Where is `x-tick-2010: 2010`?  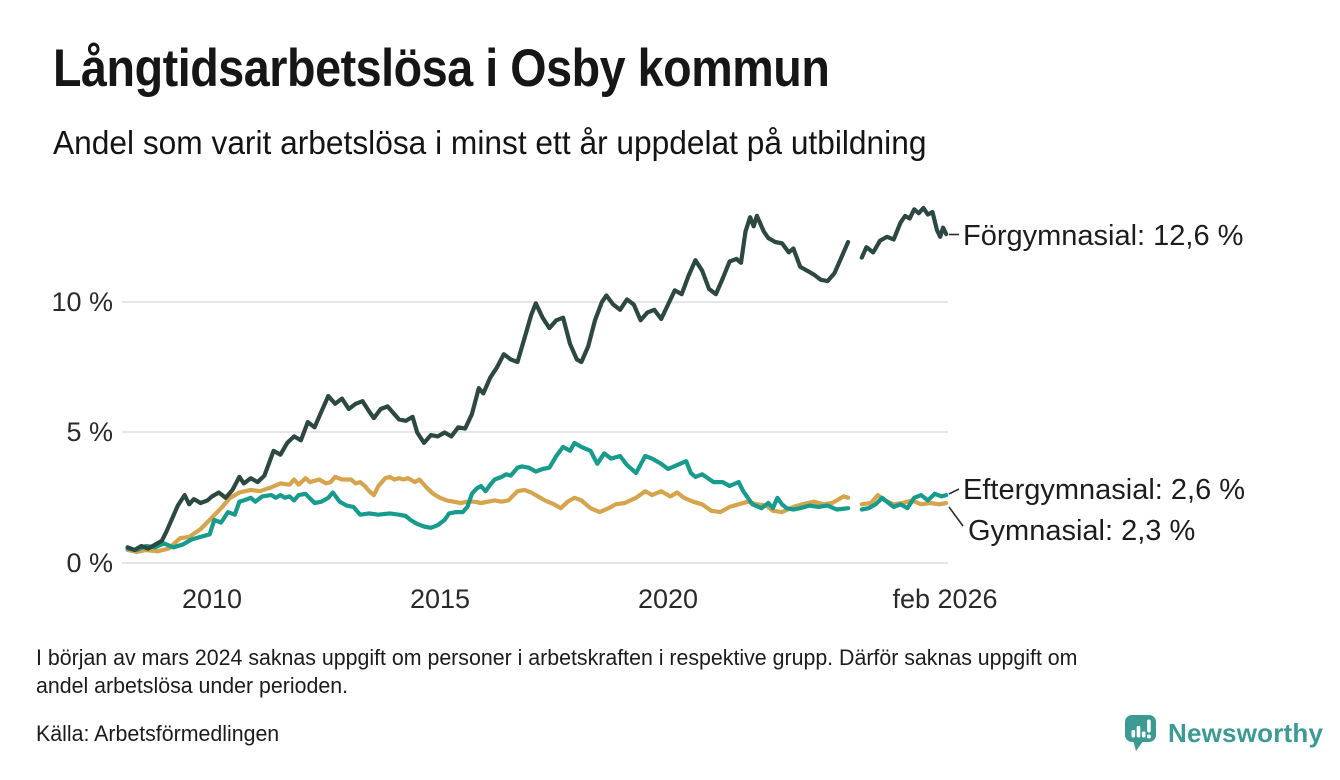 x-tick-2010: 2010 is located at coordinates (212, 599).